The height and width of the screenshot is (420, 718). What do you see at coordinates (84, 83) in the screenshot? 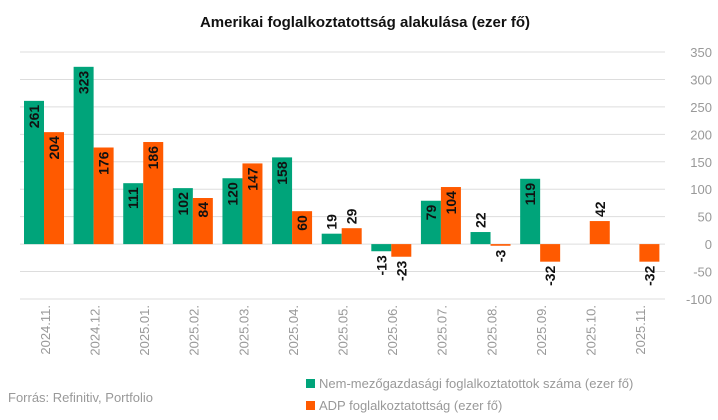
I see `data-label: 323` at bounding box center [84, 83].